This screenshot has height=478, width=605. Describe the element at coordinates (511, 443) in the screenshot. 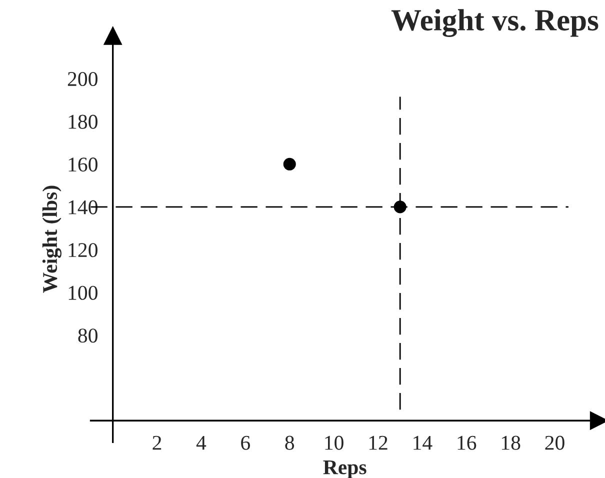

I see `x-tick-label: 18` at that location.